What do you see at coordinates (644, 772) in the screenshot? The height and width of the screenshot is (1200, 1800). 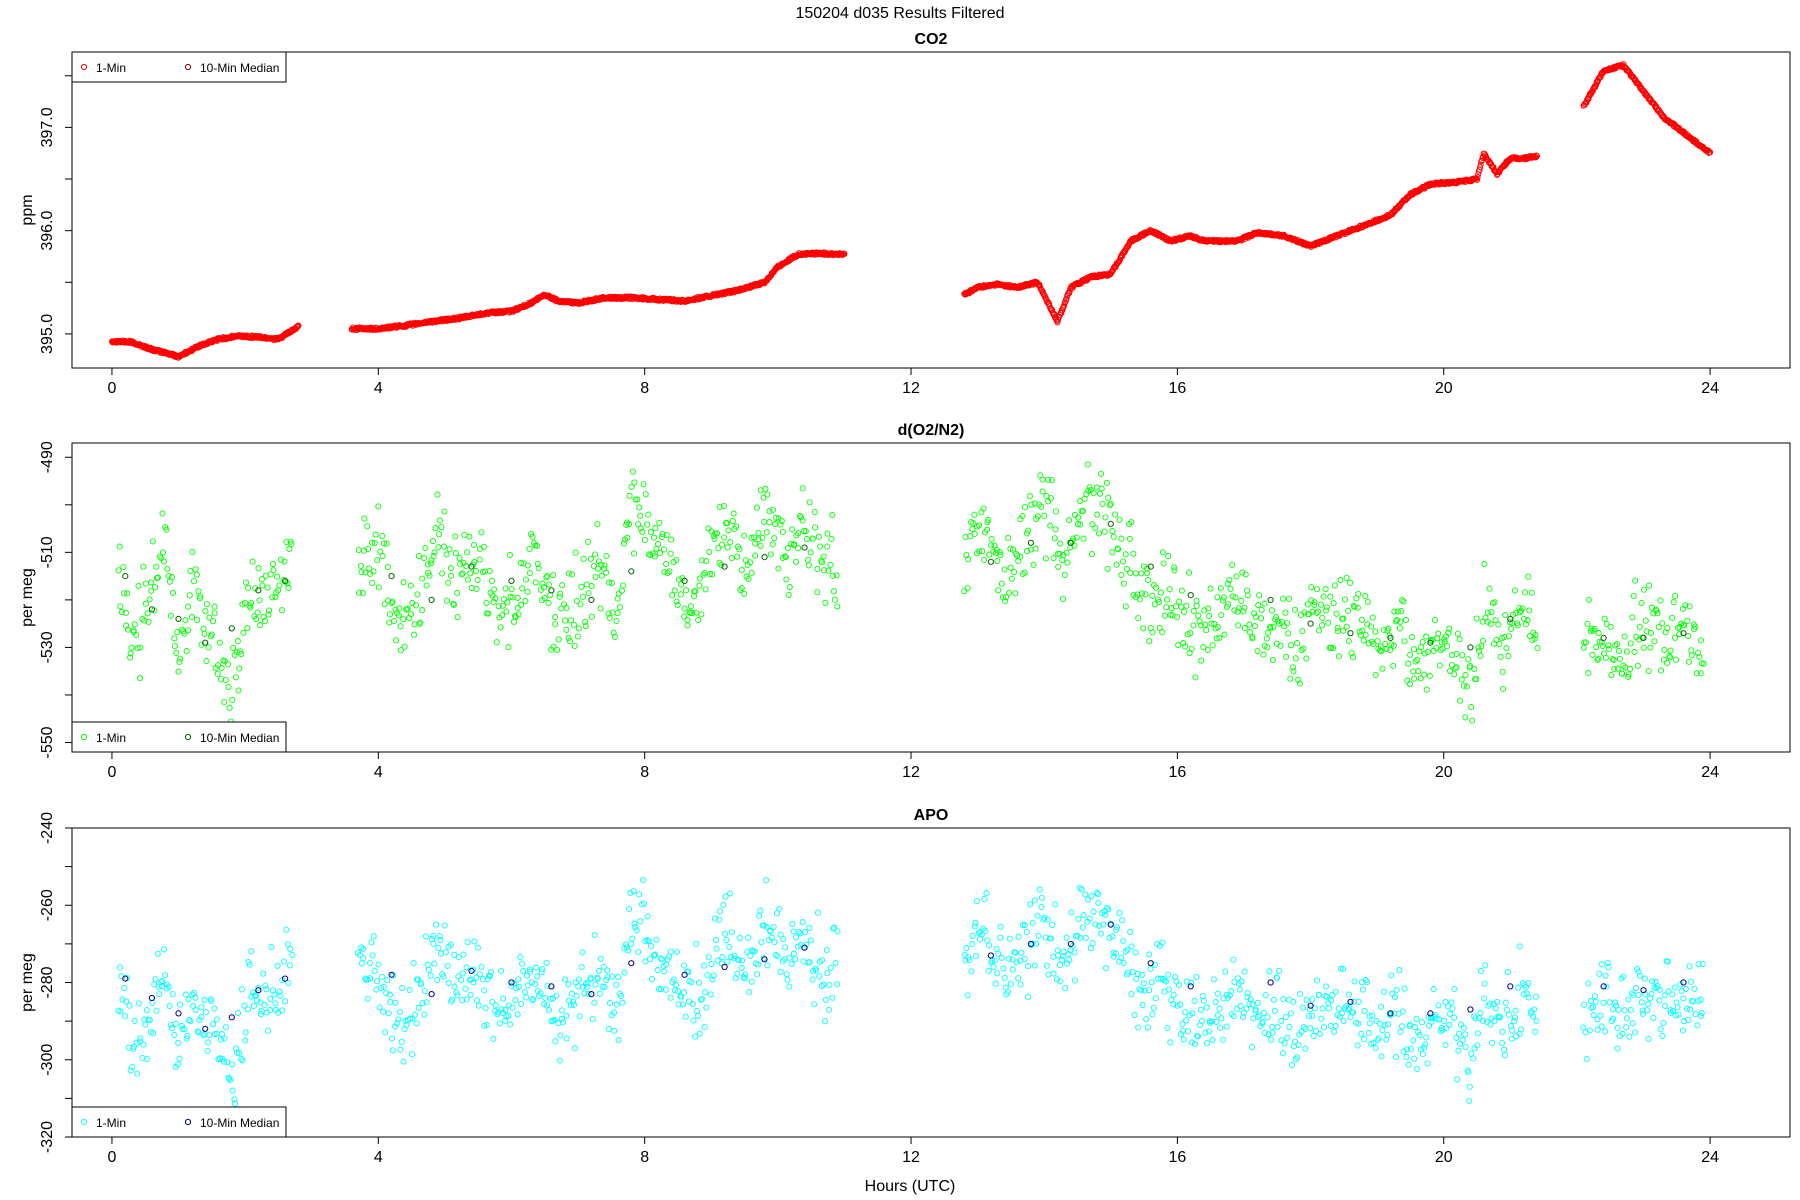 I see `x-tick-label: 8` at bounding box center [644, 772].